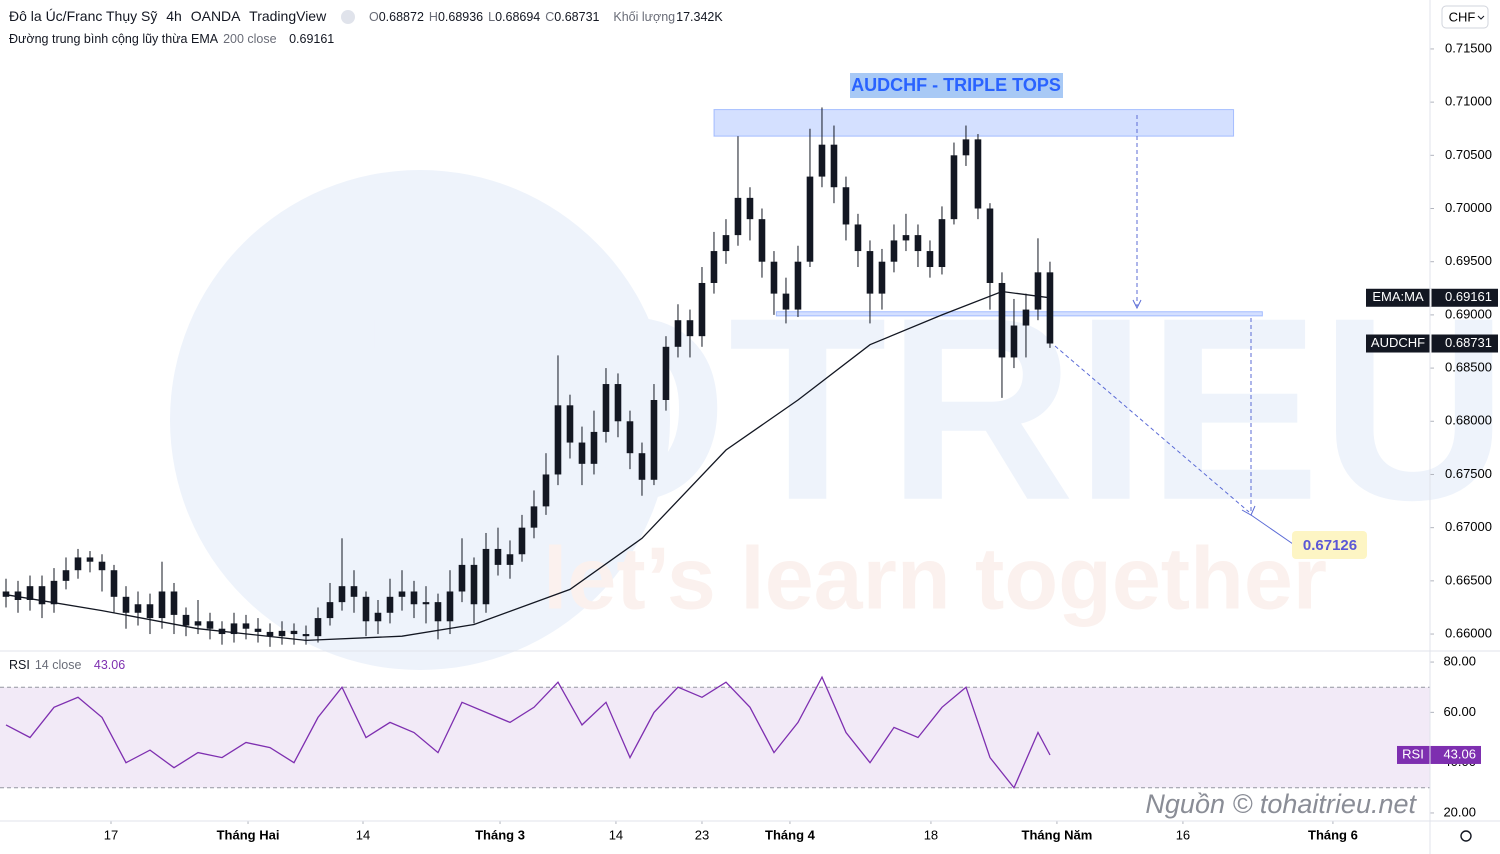 The image size is (1500, 854). What do you see at coordinates (1468, 342) in the screenshot?
I see `last-tag-value: 0.68731` at bounding box center [1468, 342].